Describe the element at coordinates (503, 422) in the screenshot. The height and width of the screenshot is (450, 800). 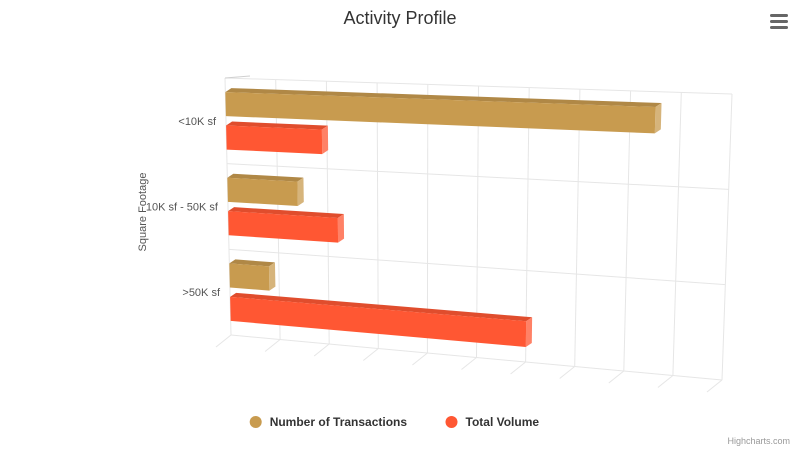
I see `legend-label: Total Volume` at that location.